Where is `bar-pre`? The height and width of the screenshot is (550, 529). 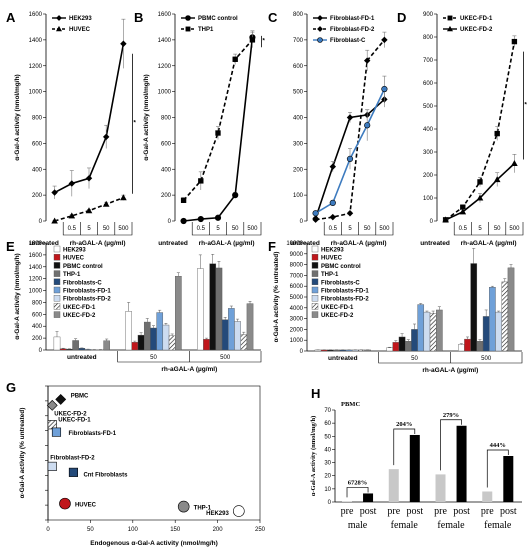
bar-pre is located at coordinates (487, 496).